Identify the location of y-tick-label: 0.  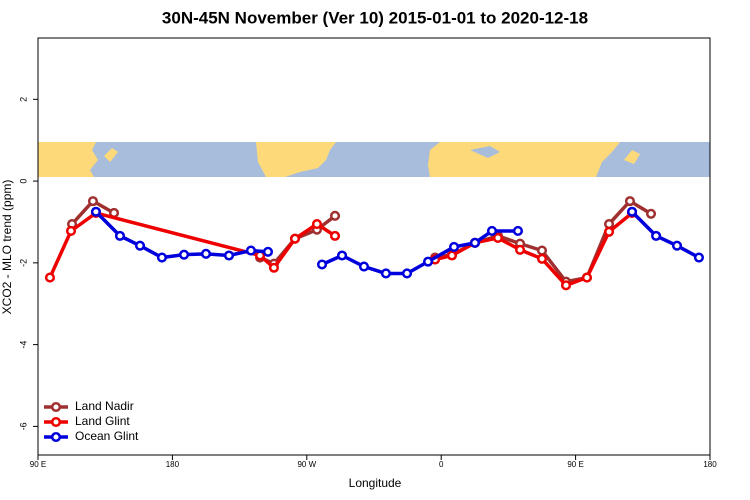
(23, 181).